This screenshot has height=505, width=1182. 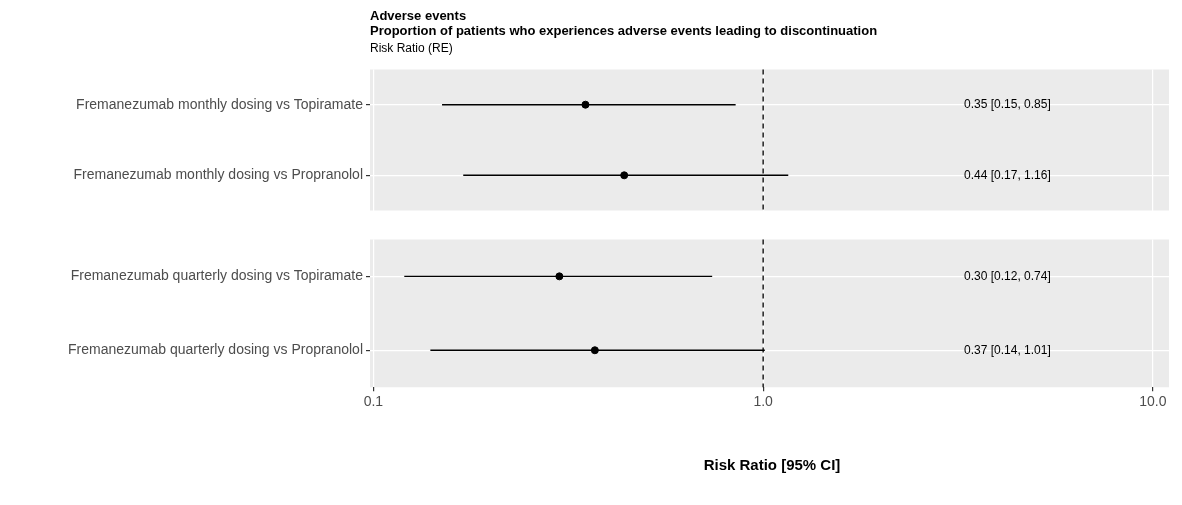 I want to click on annotation: 0.44 [0.17, 1.16], so click(x=1007, y=174).